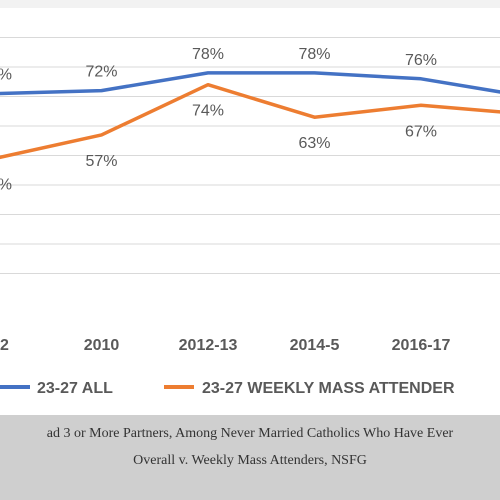  Describe the element at coordinates (75, 388) in the screenshot. I see `legend-label-all: 23-27 ALL` at that location.